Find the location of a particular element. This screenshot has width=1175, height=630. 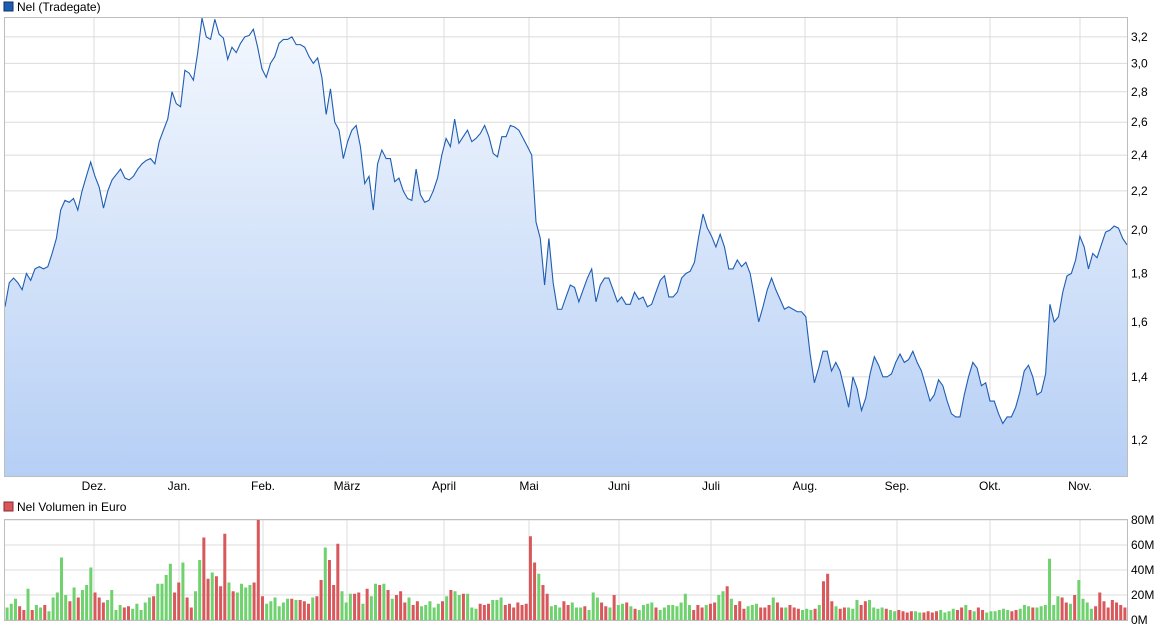

price-x-tick-label: Juli is located at coordinates (711, 486).